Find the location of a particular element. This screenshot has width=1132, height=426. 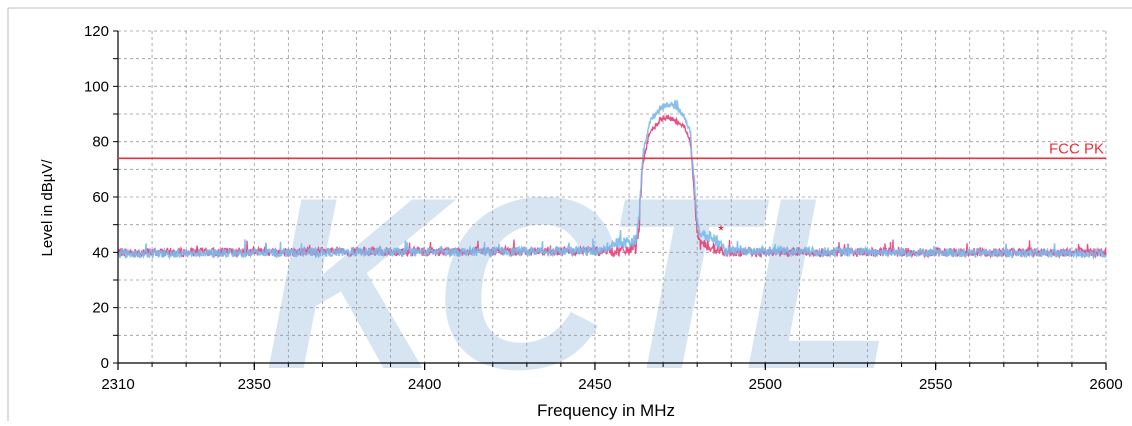

x-tick-label: 2550 is located at coordinates (935, 384).